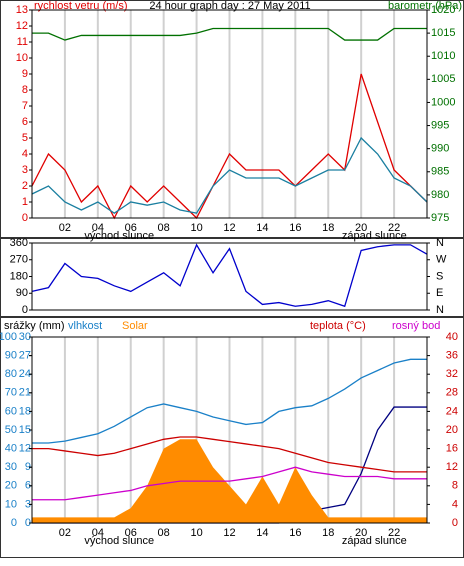 Image resolution: width=464 pixels, height=566 pixels. I want to click on panel-direction, so click(232, 277).